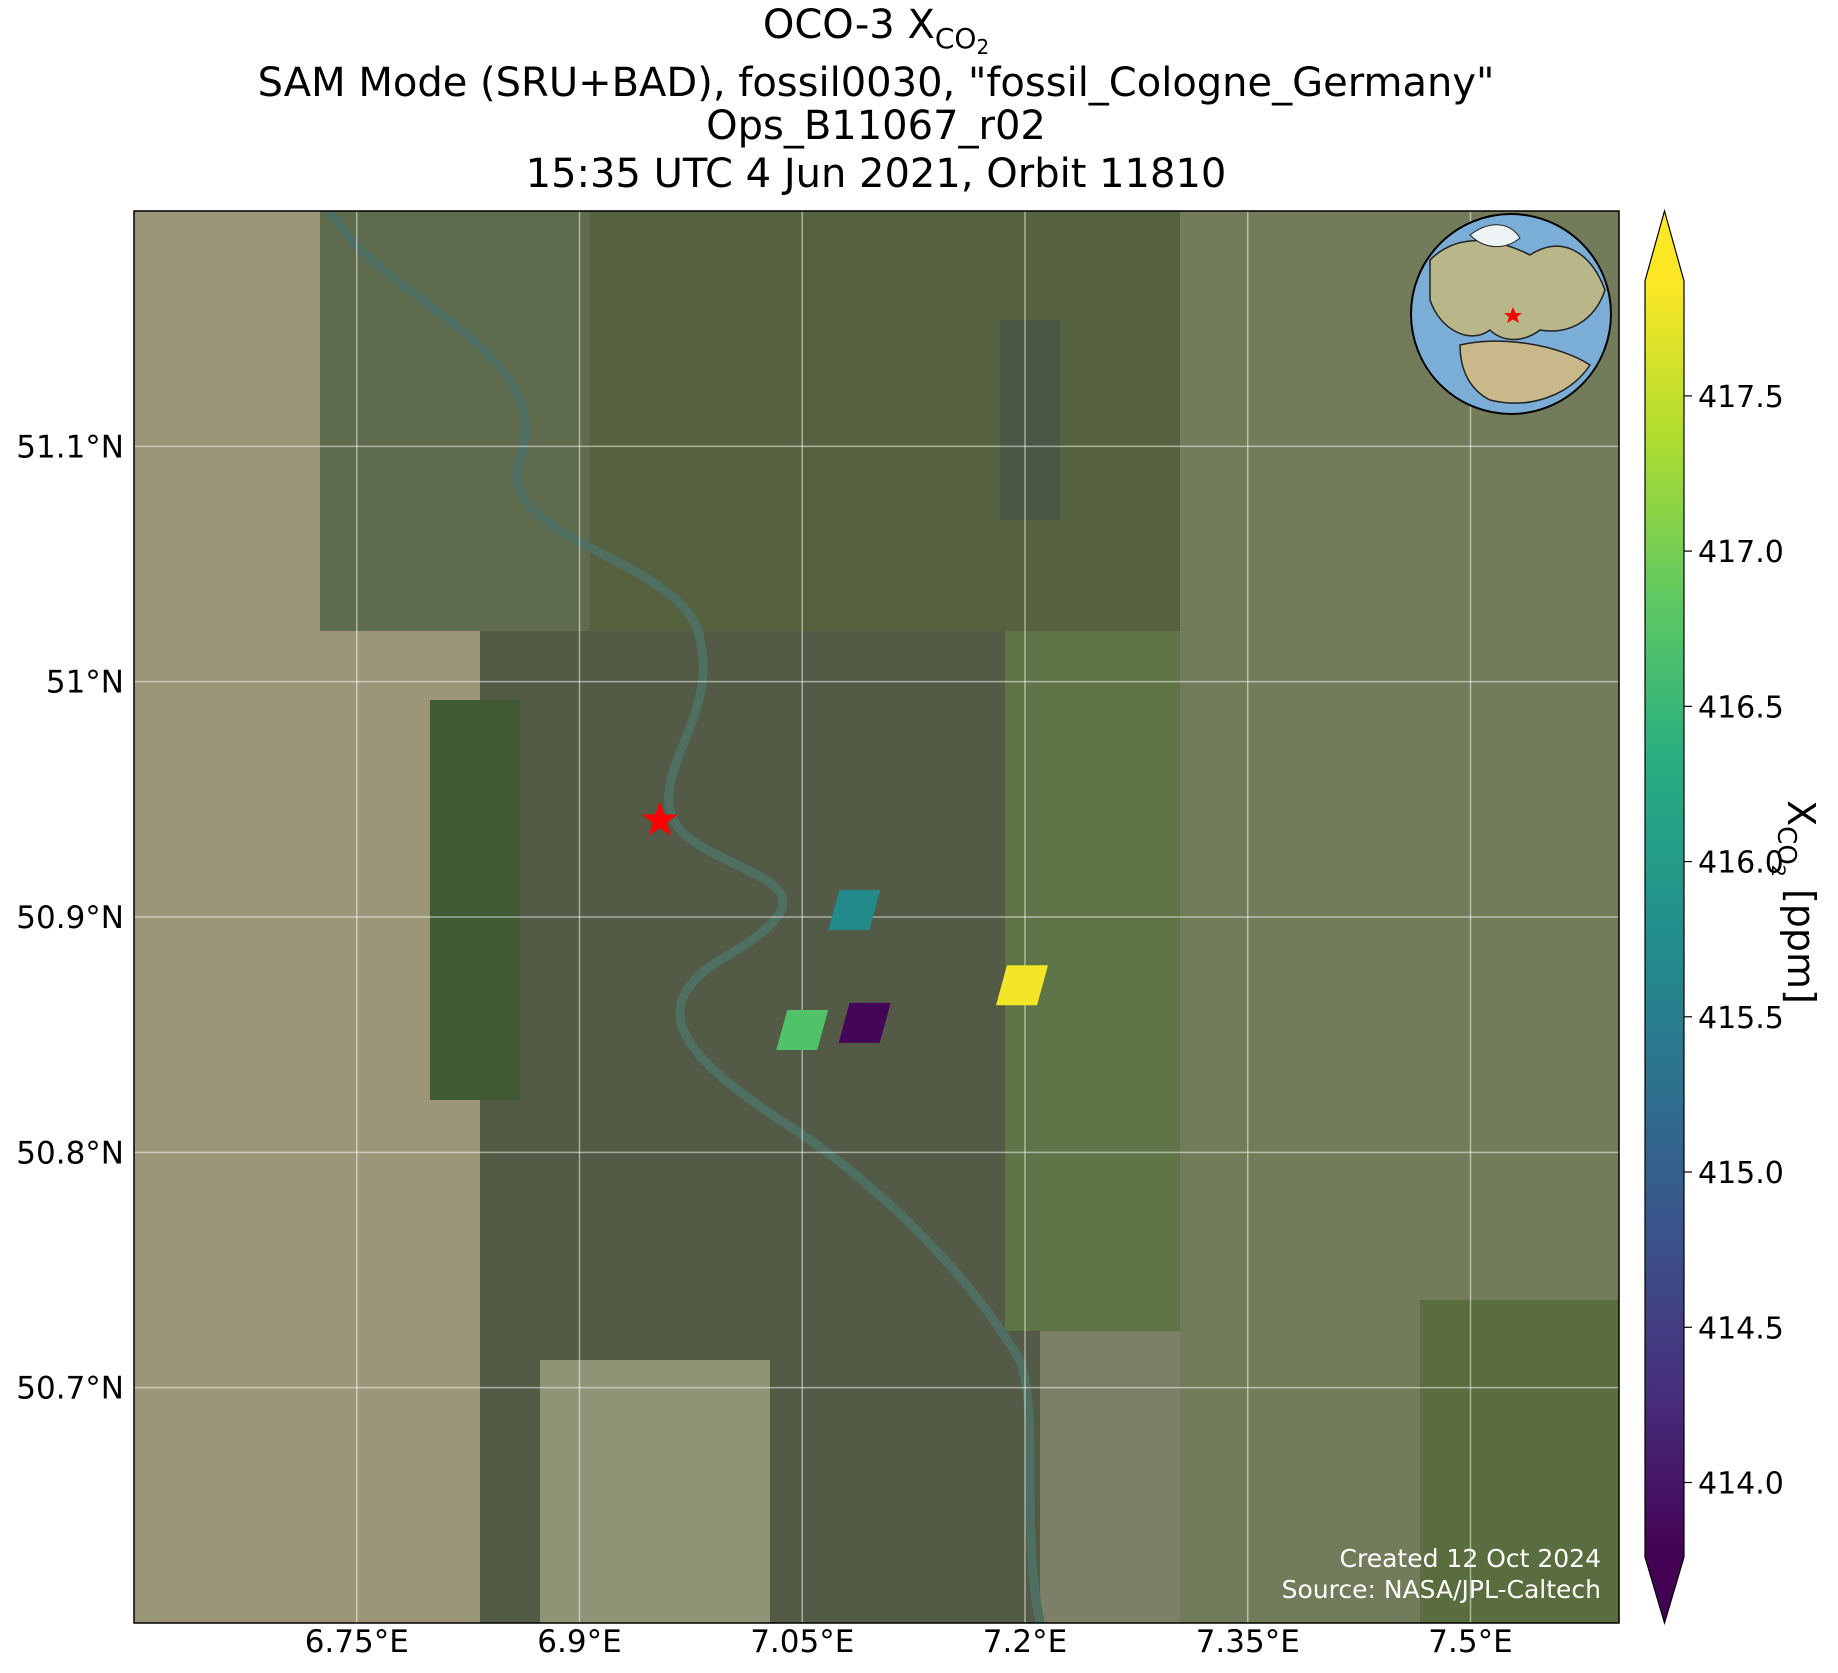  I want to click on footer-source: Source: NASA/JPL-Caltech, so click(1441, 1589).